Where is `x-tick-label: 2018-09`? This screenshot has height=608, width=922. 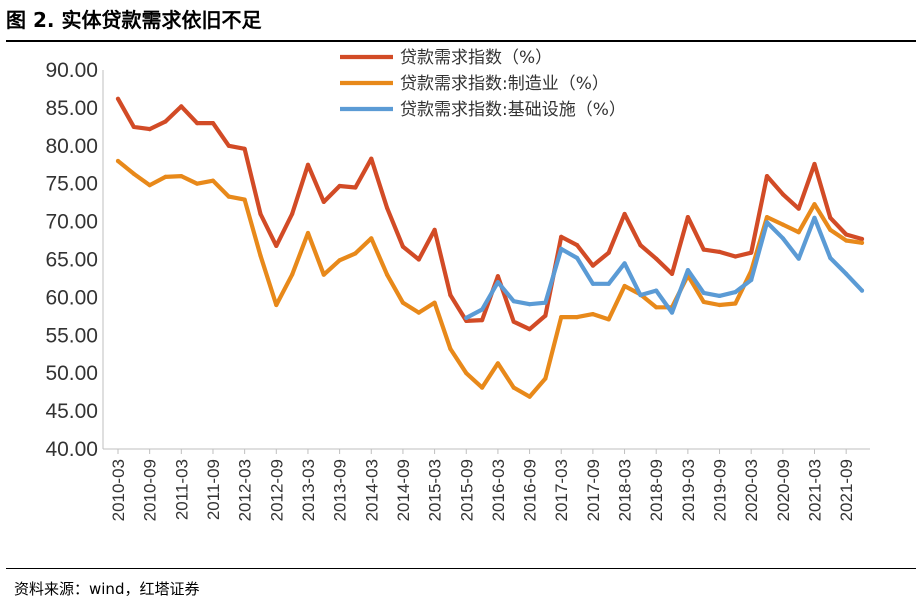
x-tick-label: 2018-09 is located at coordinates (656, 490).